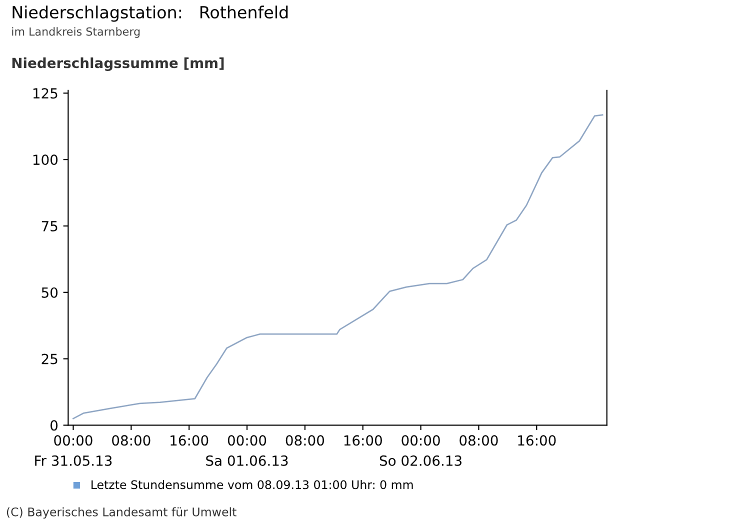 This screenshot has height=523, width=741. What do you see at coordinates (76, 32) in the screenshot?
I see `chart-subtitle: im Landkreis Starnberg` at bounding box center [76, 32].